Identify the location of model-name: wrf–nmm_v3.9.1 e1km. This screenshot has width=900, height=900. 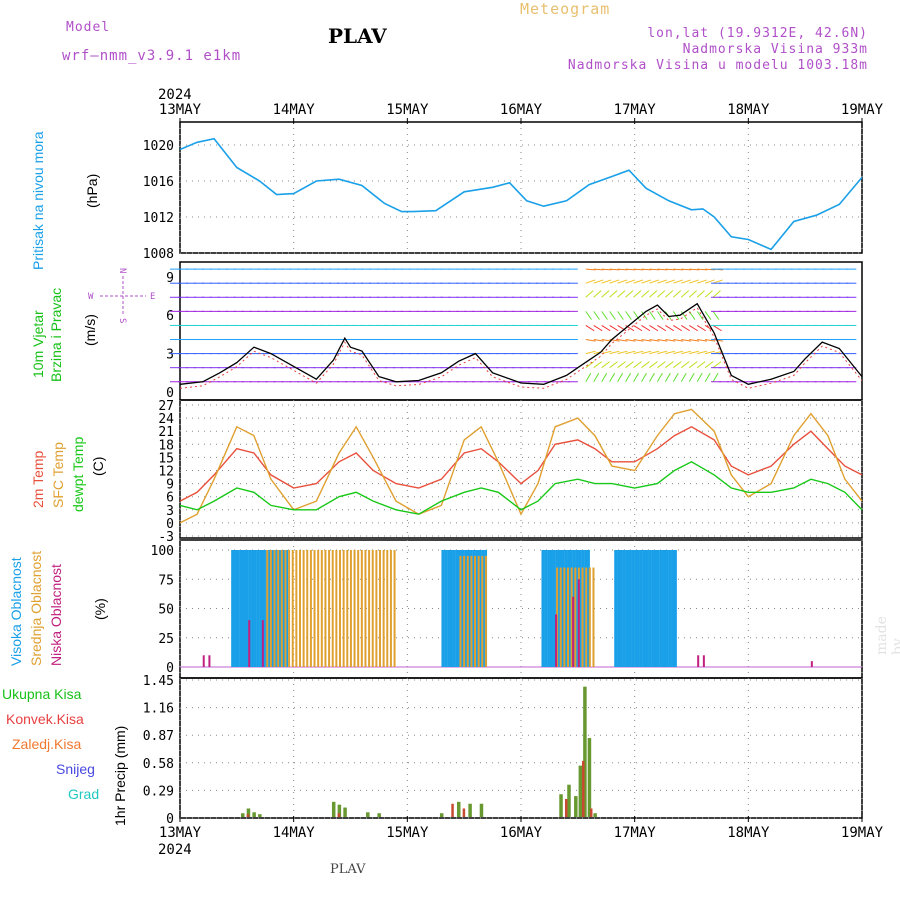
(152, 56).